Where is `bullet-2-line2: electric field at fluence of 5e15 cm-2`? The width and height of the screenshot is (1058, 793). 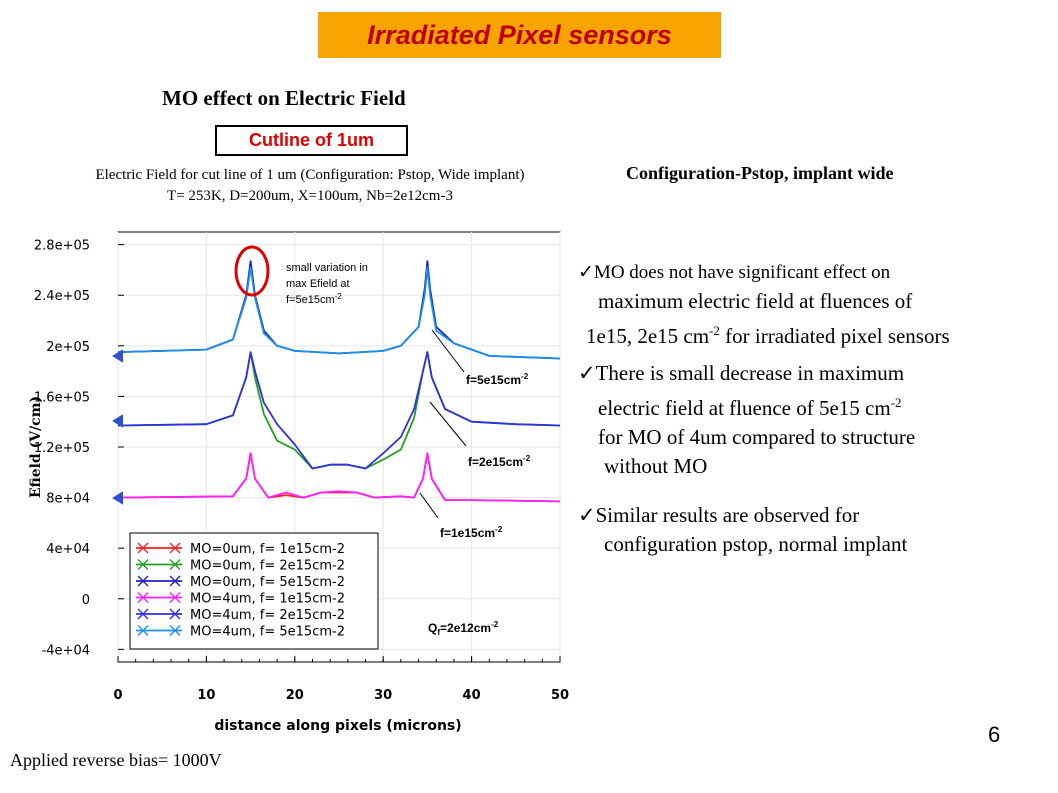
bullet-2-line2: electric field at fluence of 5e15 cm-2 is located at coordinates (750, 407).